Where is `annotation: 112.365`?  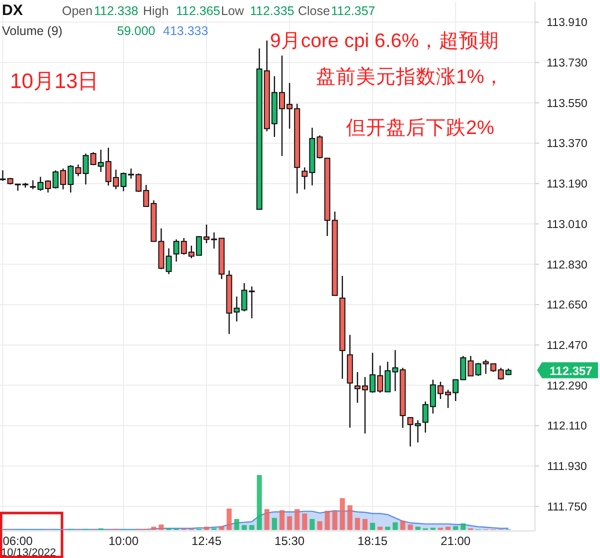 annotation: 112.365 is located at coordinates (198, 11).